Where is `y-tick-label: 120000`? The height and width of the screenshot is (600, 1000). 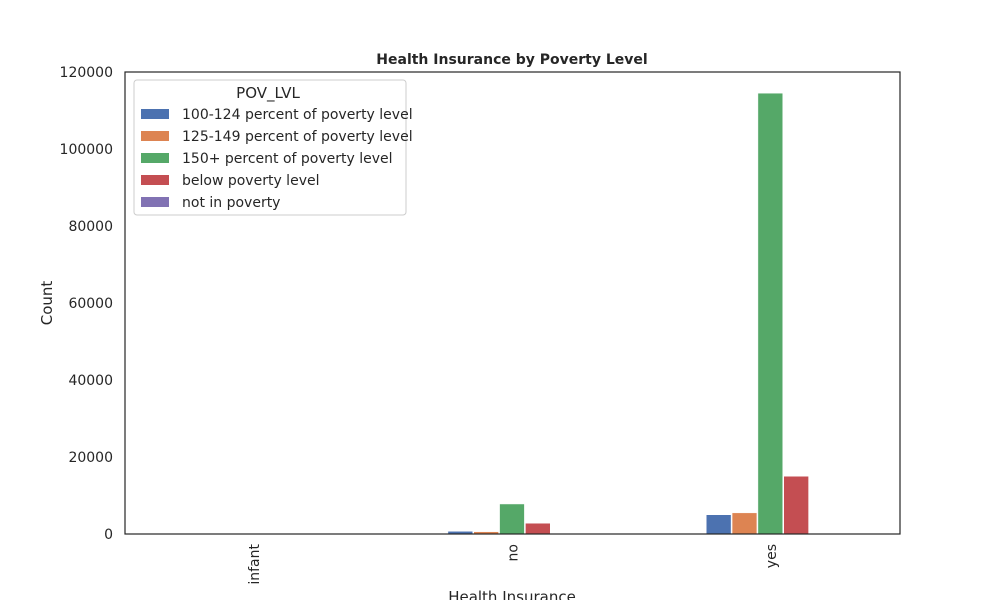
y-tick-label: 120000 is located at coordinates (86, 73).